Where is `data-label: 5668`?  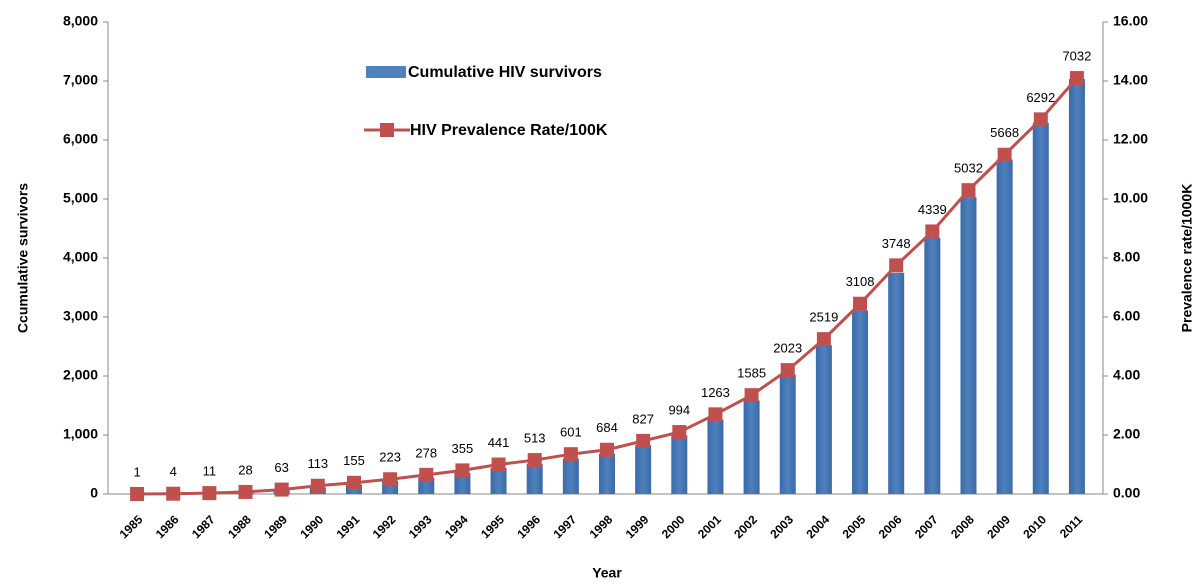
data-label: 5668 is located at coordinates (1004, 132).